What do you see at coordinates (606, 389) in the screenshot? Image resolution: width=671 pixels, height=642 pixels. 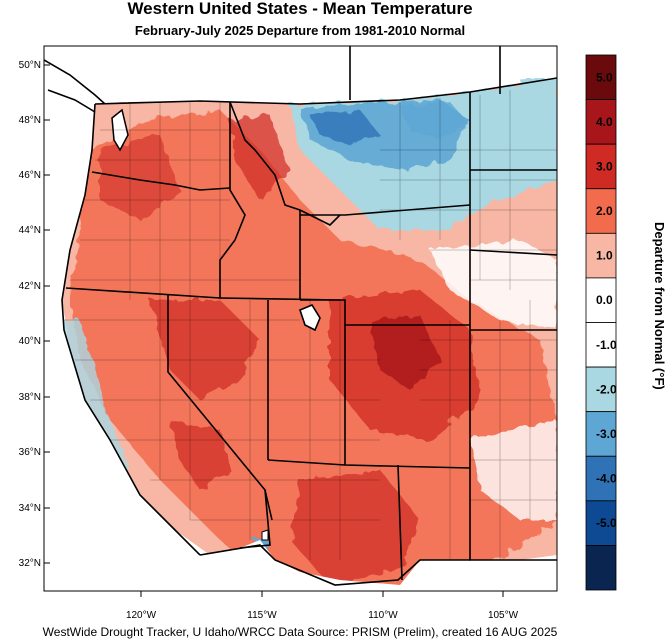 I see `colorbar-label: -2.0` at bounding box center [606, 389].